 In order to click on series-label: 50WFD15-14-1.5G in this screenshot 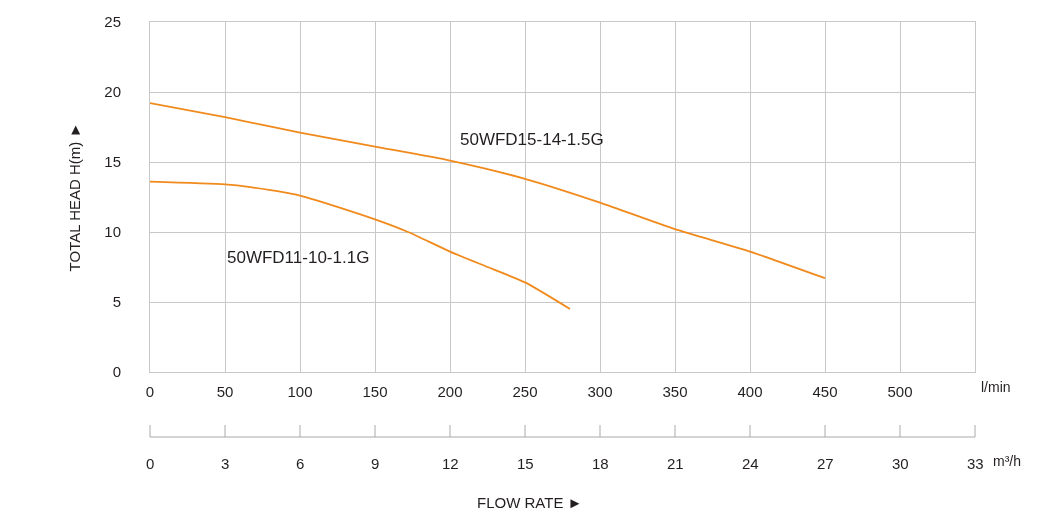, I will do `click(532, 139)`.